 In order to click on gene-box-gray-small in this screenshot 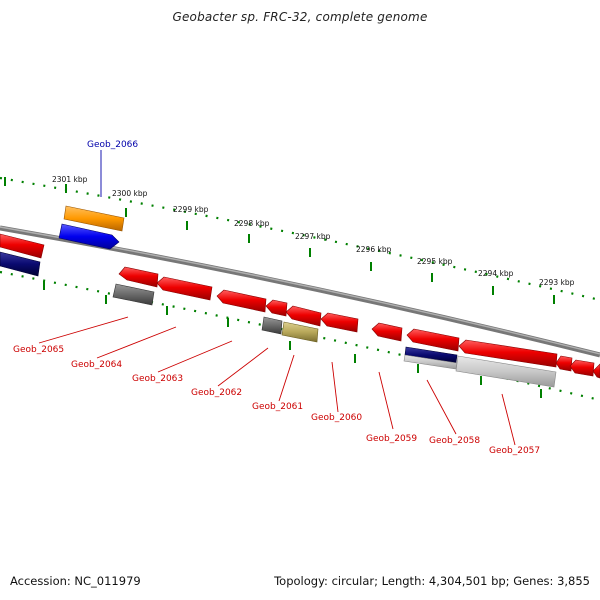, I will do `click(272, 325)`.